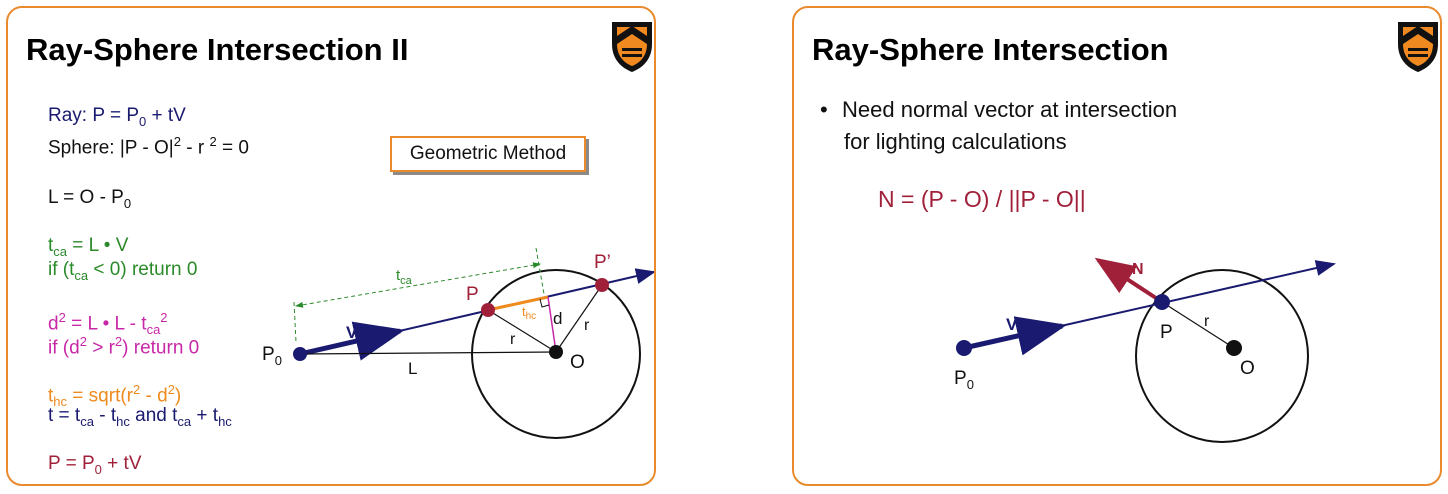 This screenshot has height=494, width=1448. I want to click on normal-vector, so click(1129, 280).